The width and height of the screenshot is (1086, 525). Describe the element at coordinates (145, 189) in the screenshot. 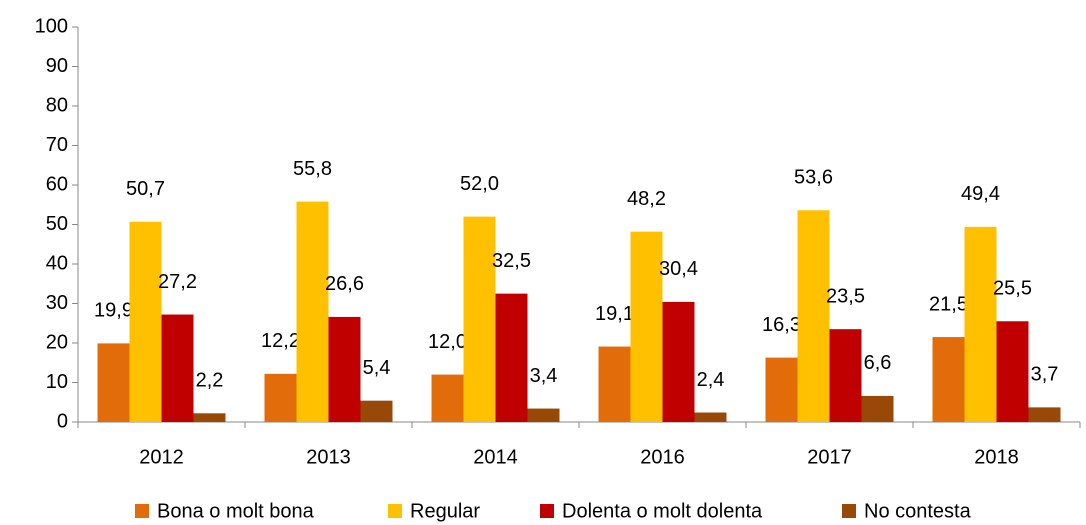

I see `data-label: 50,7` at that location.